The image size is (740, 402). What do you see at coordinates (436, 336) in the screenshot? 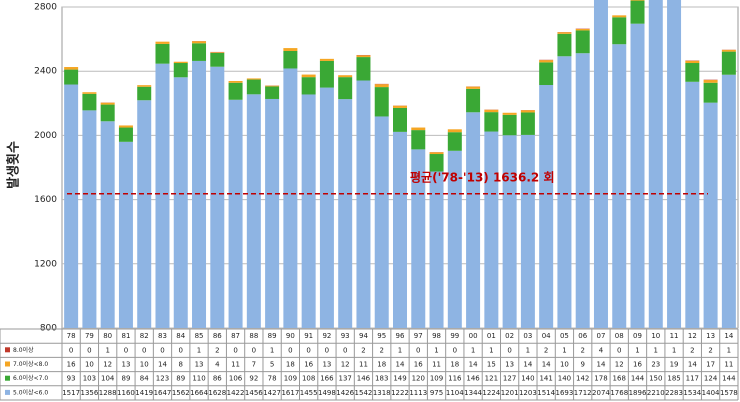
I see `x-tick-label: 98` at bounding box center [436, 336].